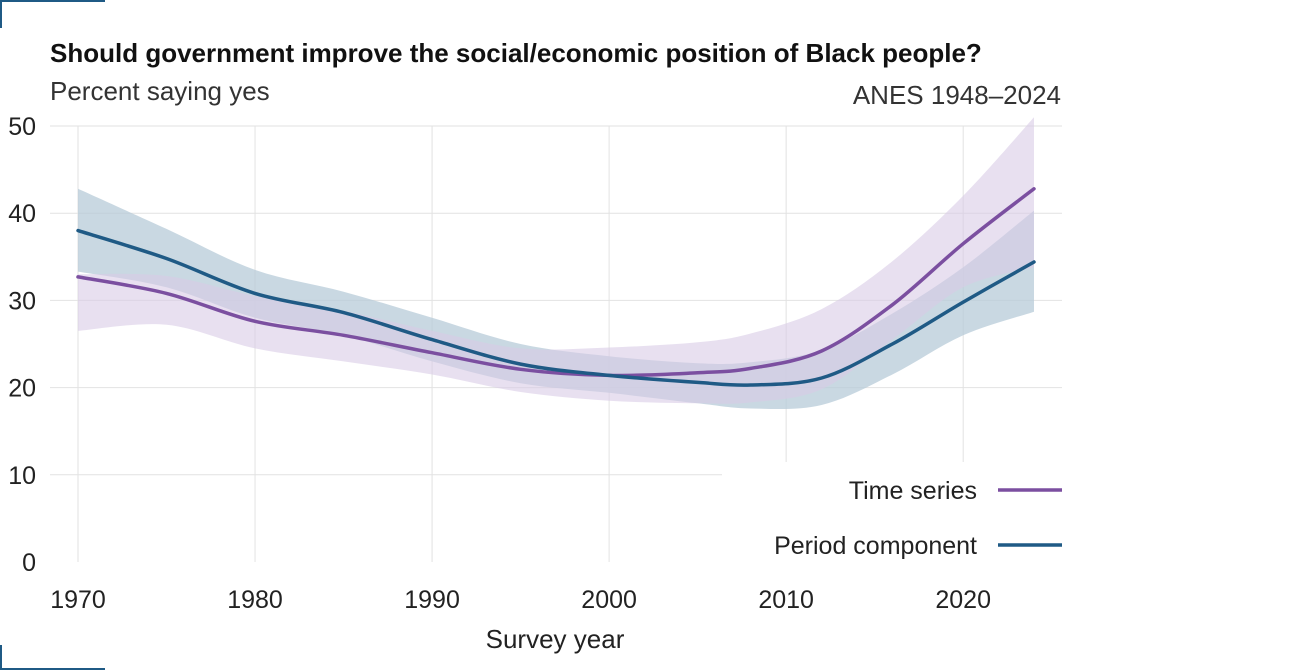 This screenshot has width=1294, height=671. Describe the element at coordinates (22, 127) in the screenshot. I see `y-tick-label-50: 50` at that location.